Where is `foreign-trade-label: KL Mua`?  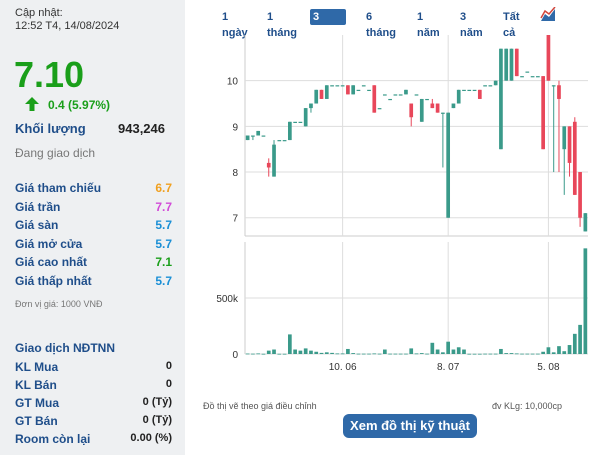 foreign-trade-label: KL Mua is located at coordinates (37, 367).